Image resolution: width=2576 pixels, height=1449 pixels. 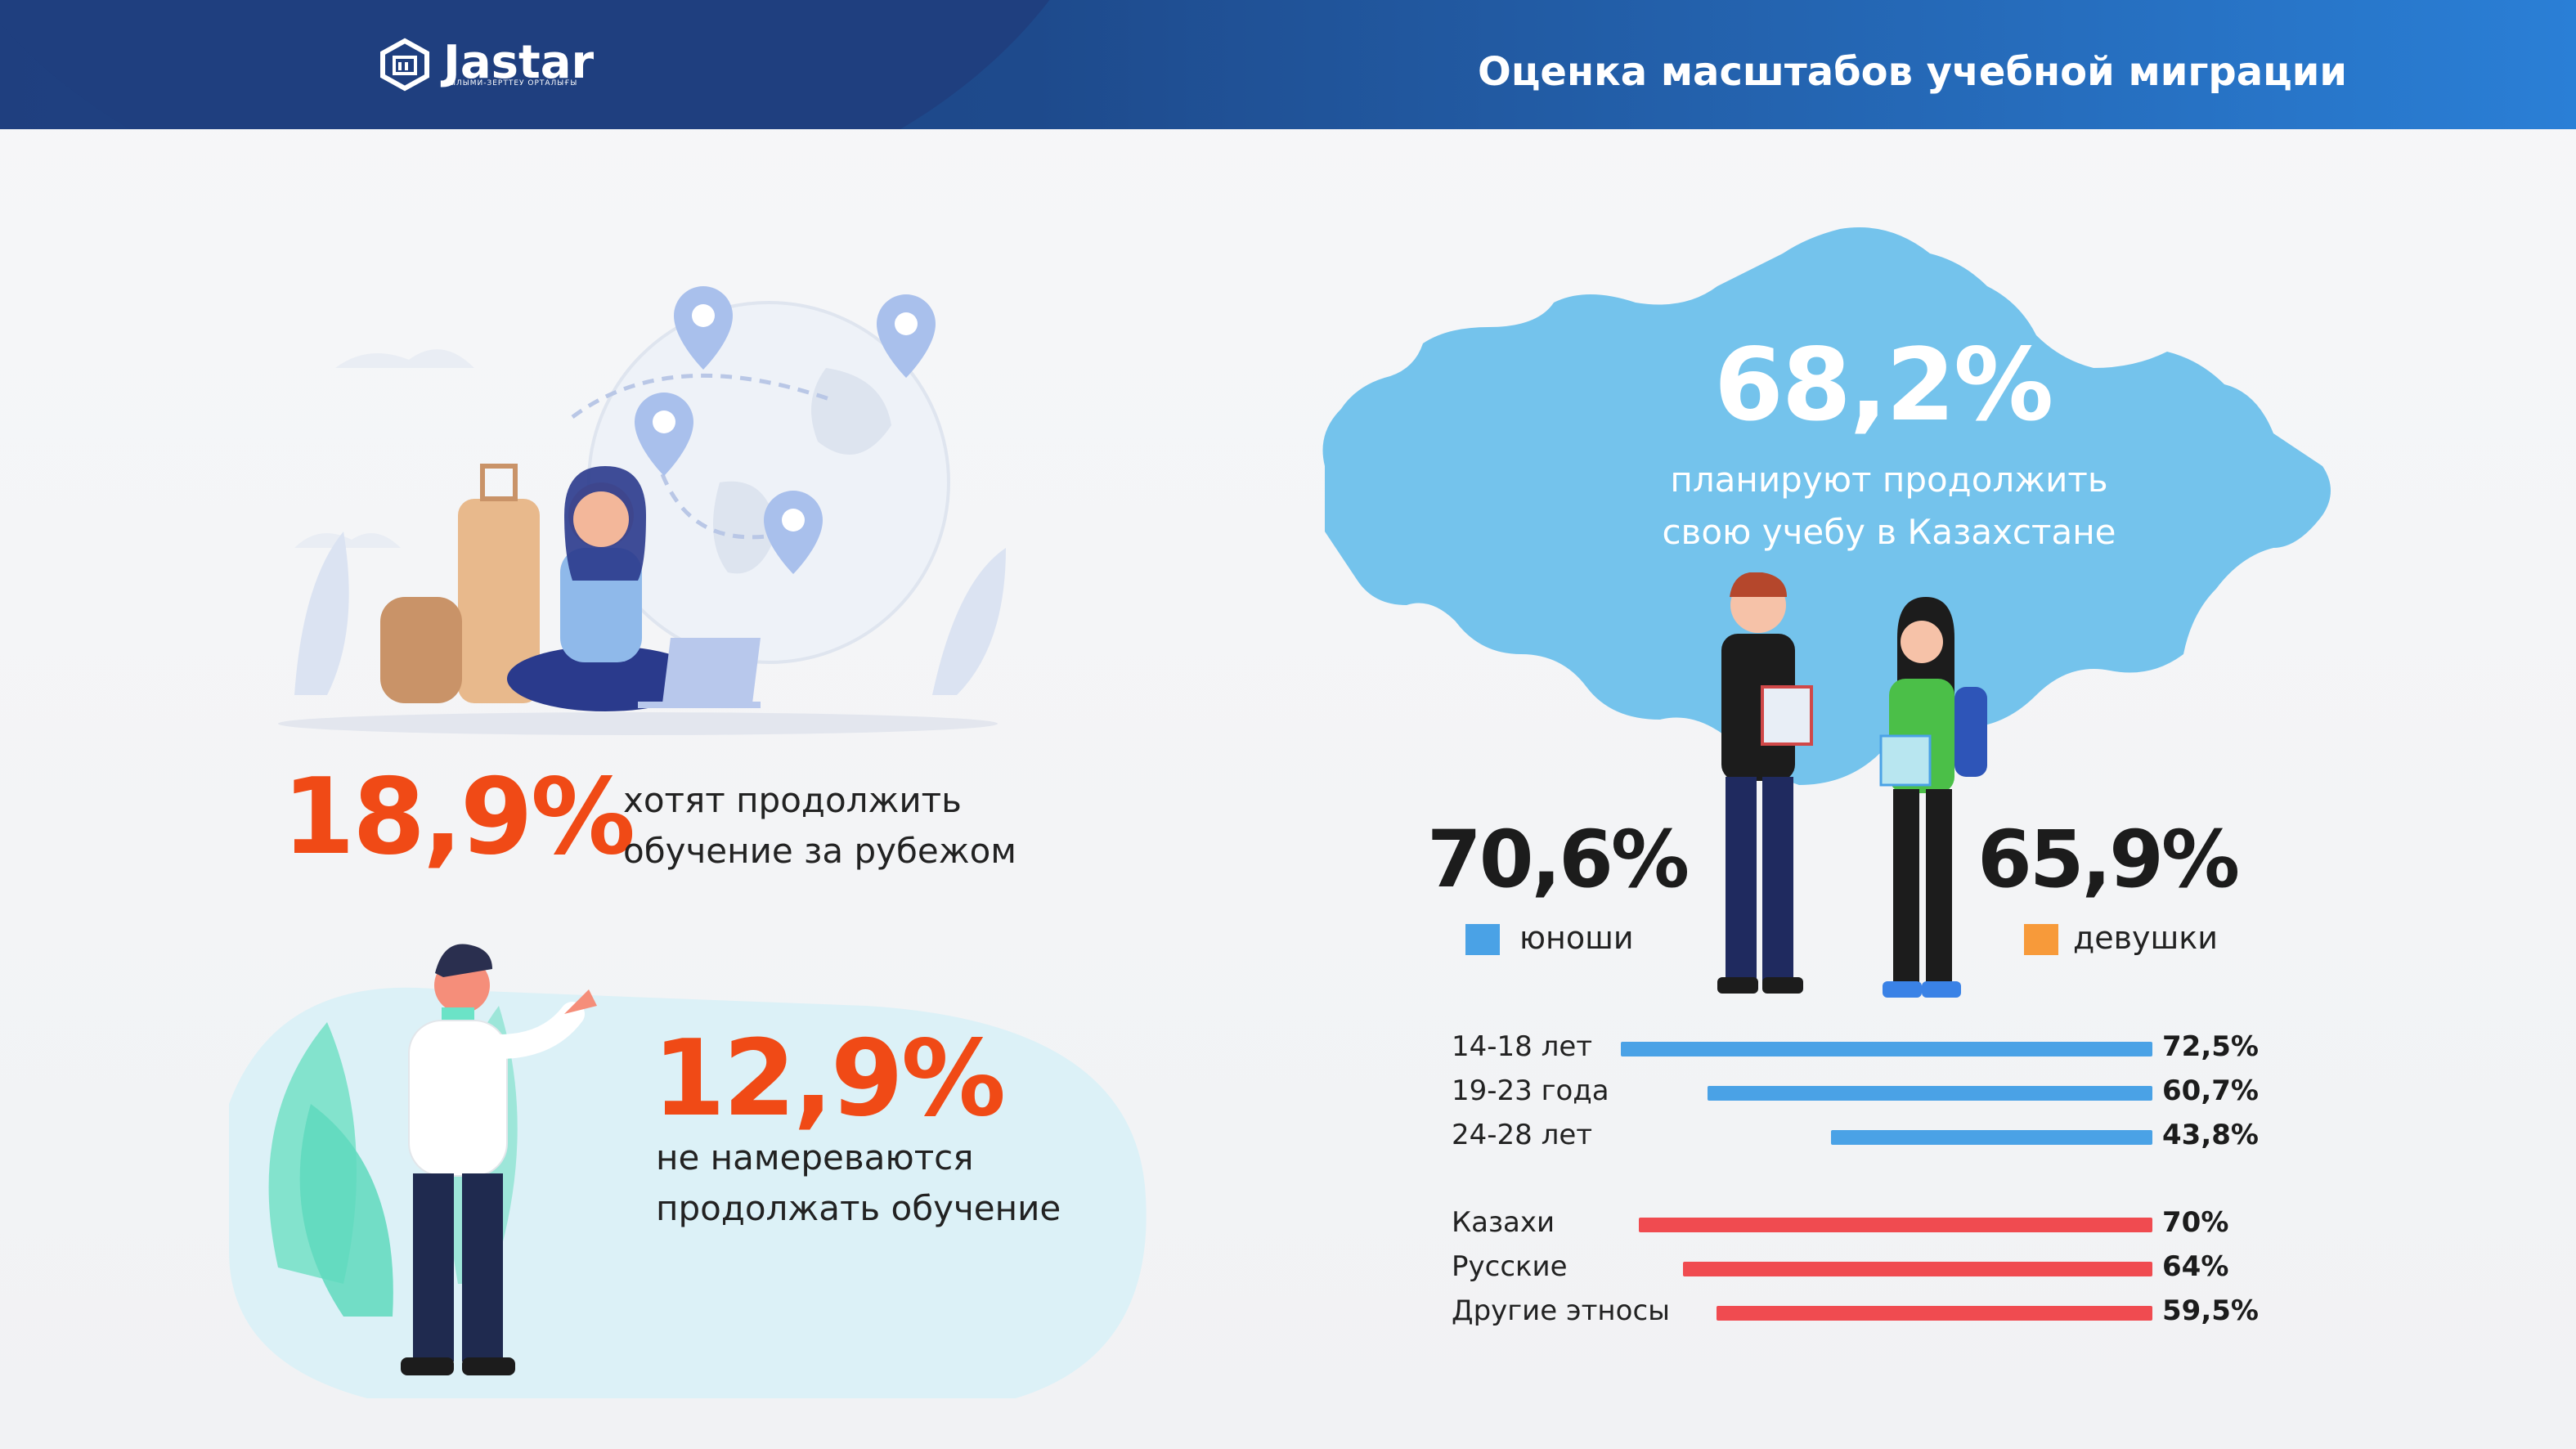 What do you see at coordinates (1576, 938) in the screenshot?
I see `male-label: юноши` at bounding box center [1576, 938].